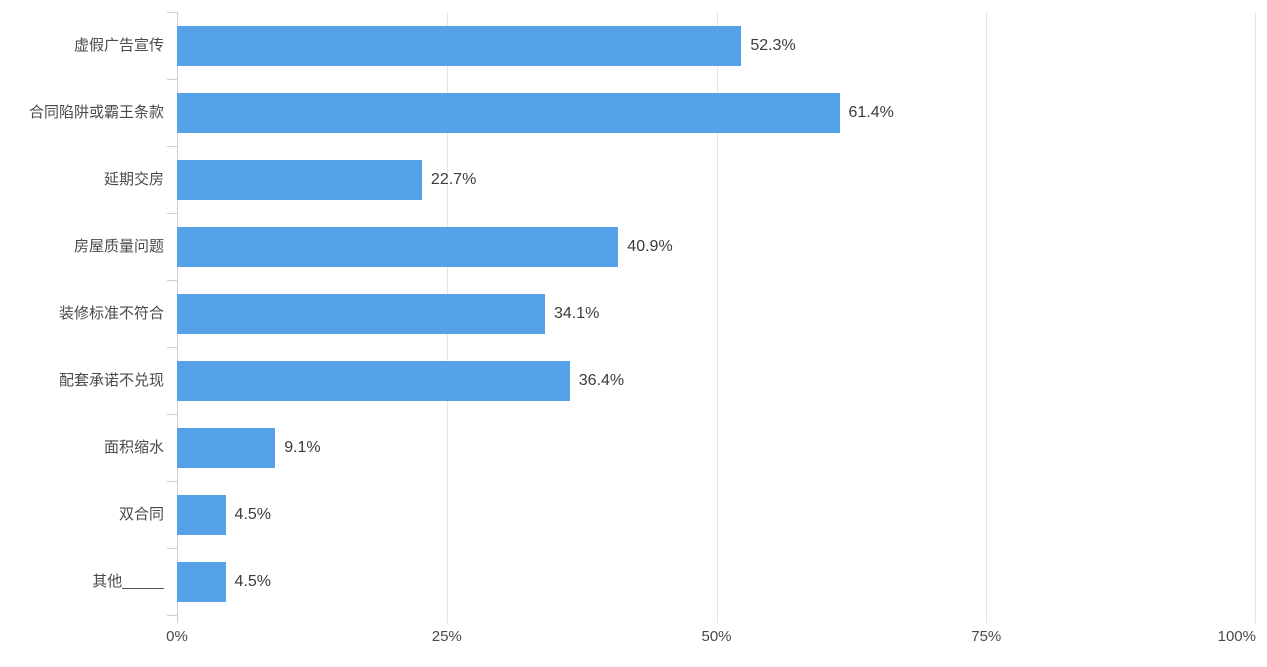 The image size is (1267, 667). What do you see at coordinates (172, 314) in the screenshot?
I see `y-axis-ticks` at bounding box center [172, 314].